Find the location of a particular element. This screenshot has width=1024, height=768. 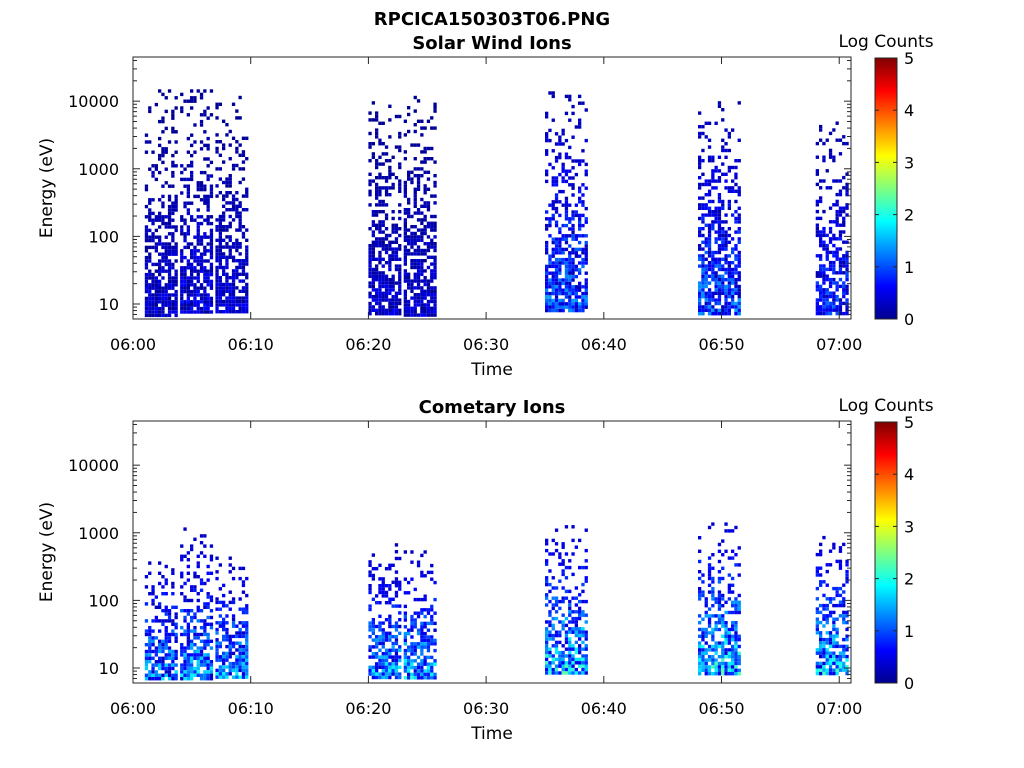

x-tick-label: 06:00 is located at coordinates (133, 344).